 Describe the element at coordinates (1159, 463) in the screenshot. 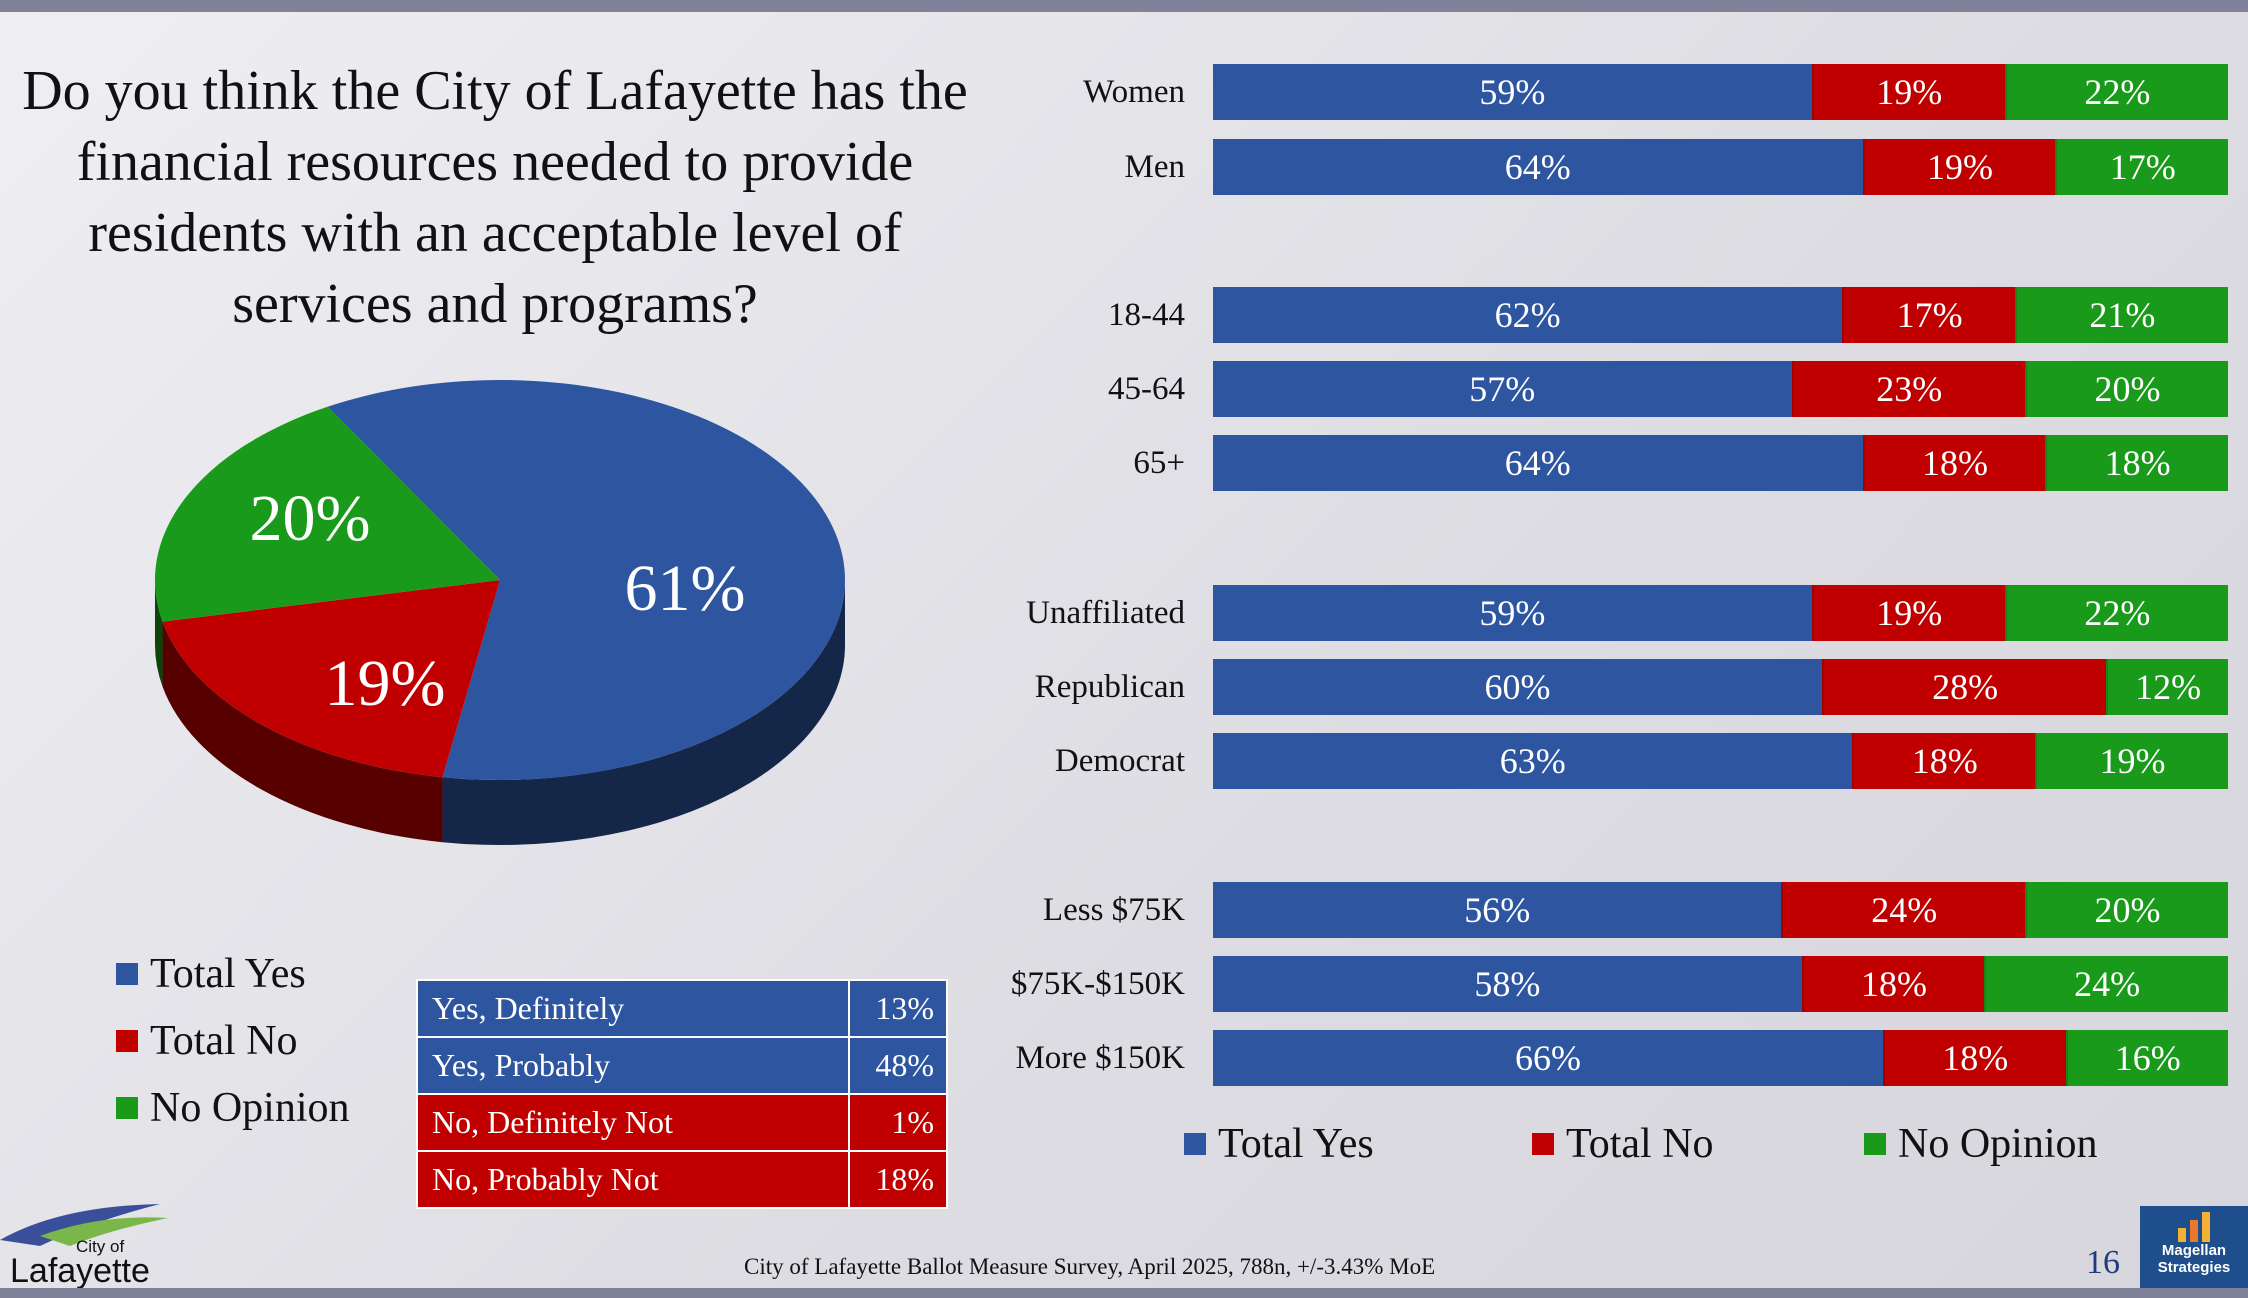

I see `bar-category-label: 65+` at that location.